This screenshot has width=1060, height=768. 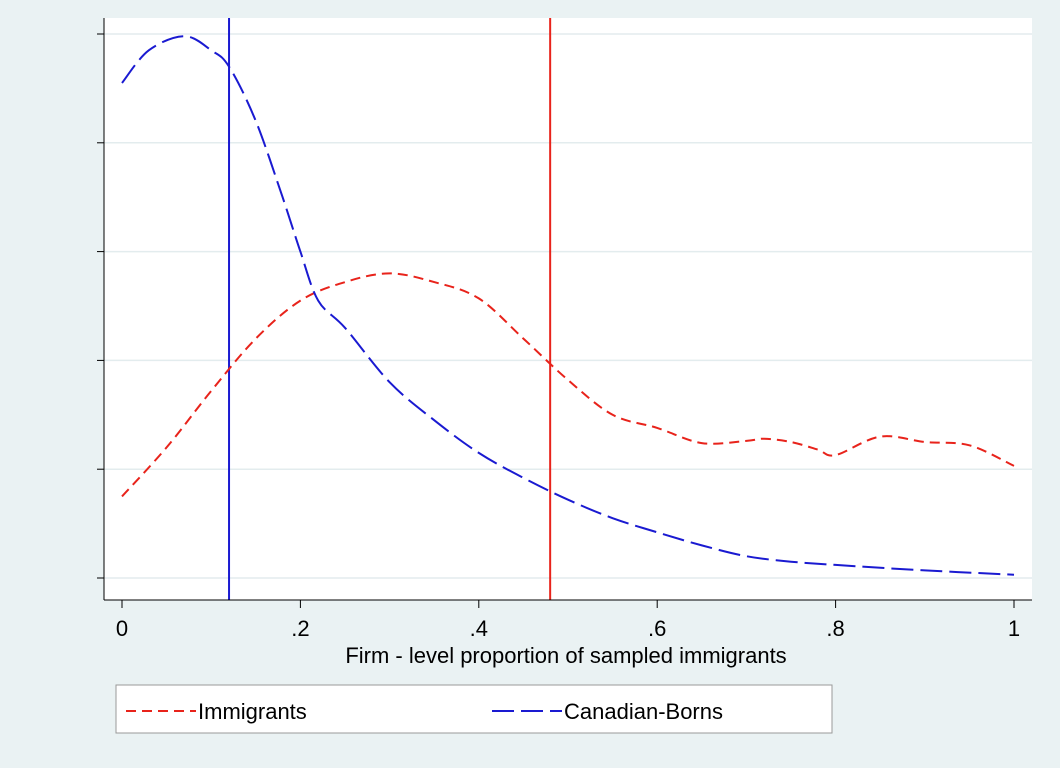 What do you see at coordinates (657, 628) in the screenshot?
I see `x-tick-label-3: .6` at bounding box center [657, 628].